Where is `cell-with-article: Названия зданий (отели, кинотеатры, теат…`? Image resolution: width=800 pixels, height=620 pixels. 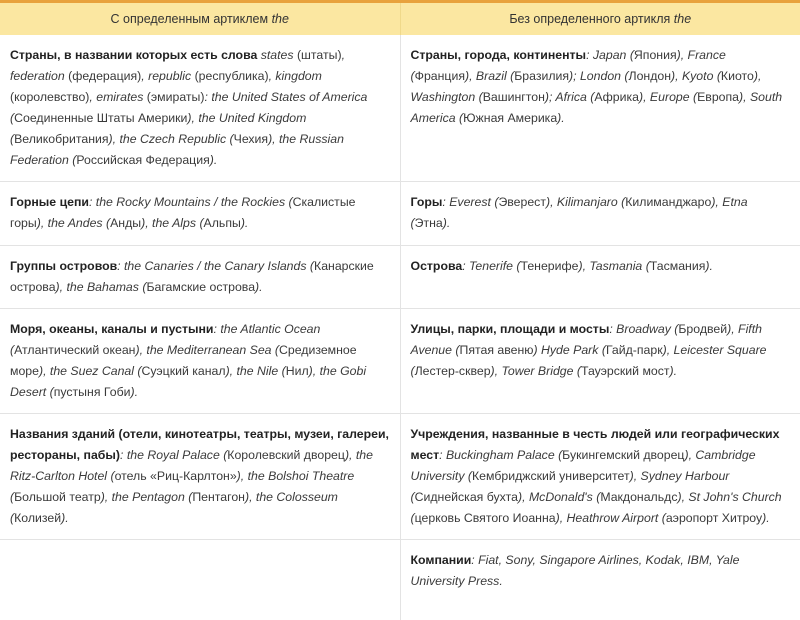
cell-with-article: Названия зданий (отели, кинотеатры, теат… is located at coordinates (200, 477).